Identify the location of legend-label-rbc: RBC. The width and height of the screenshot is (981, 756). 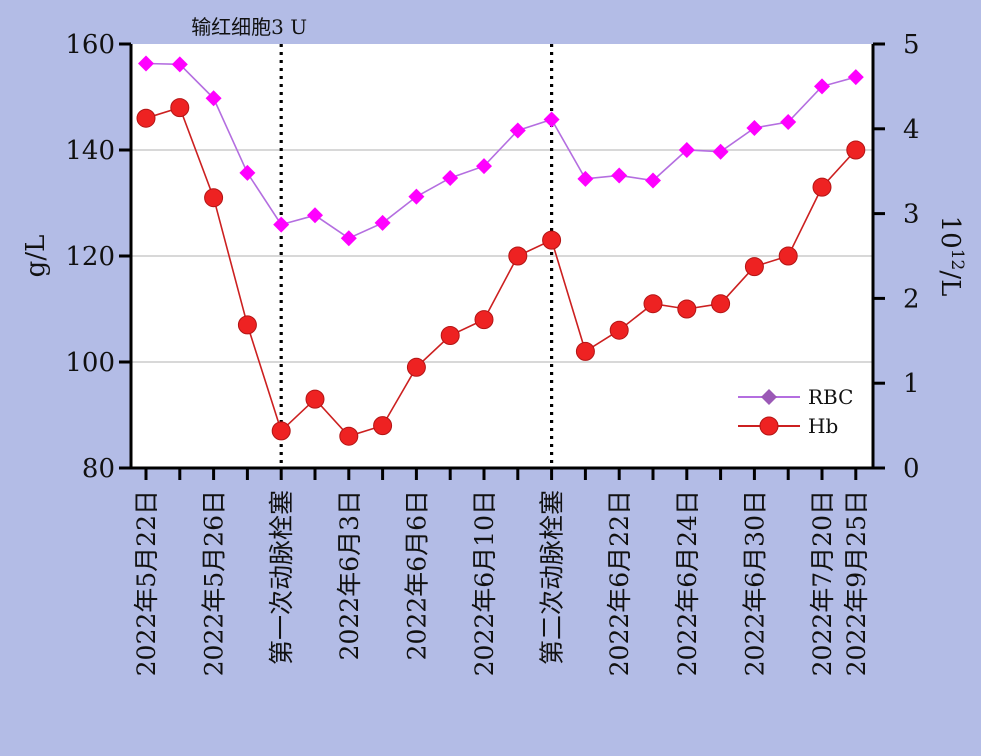
(830, 397).